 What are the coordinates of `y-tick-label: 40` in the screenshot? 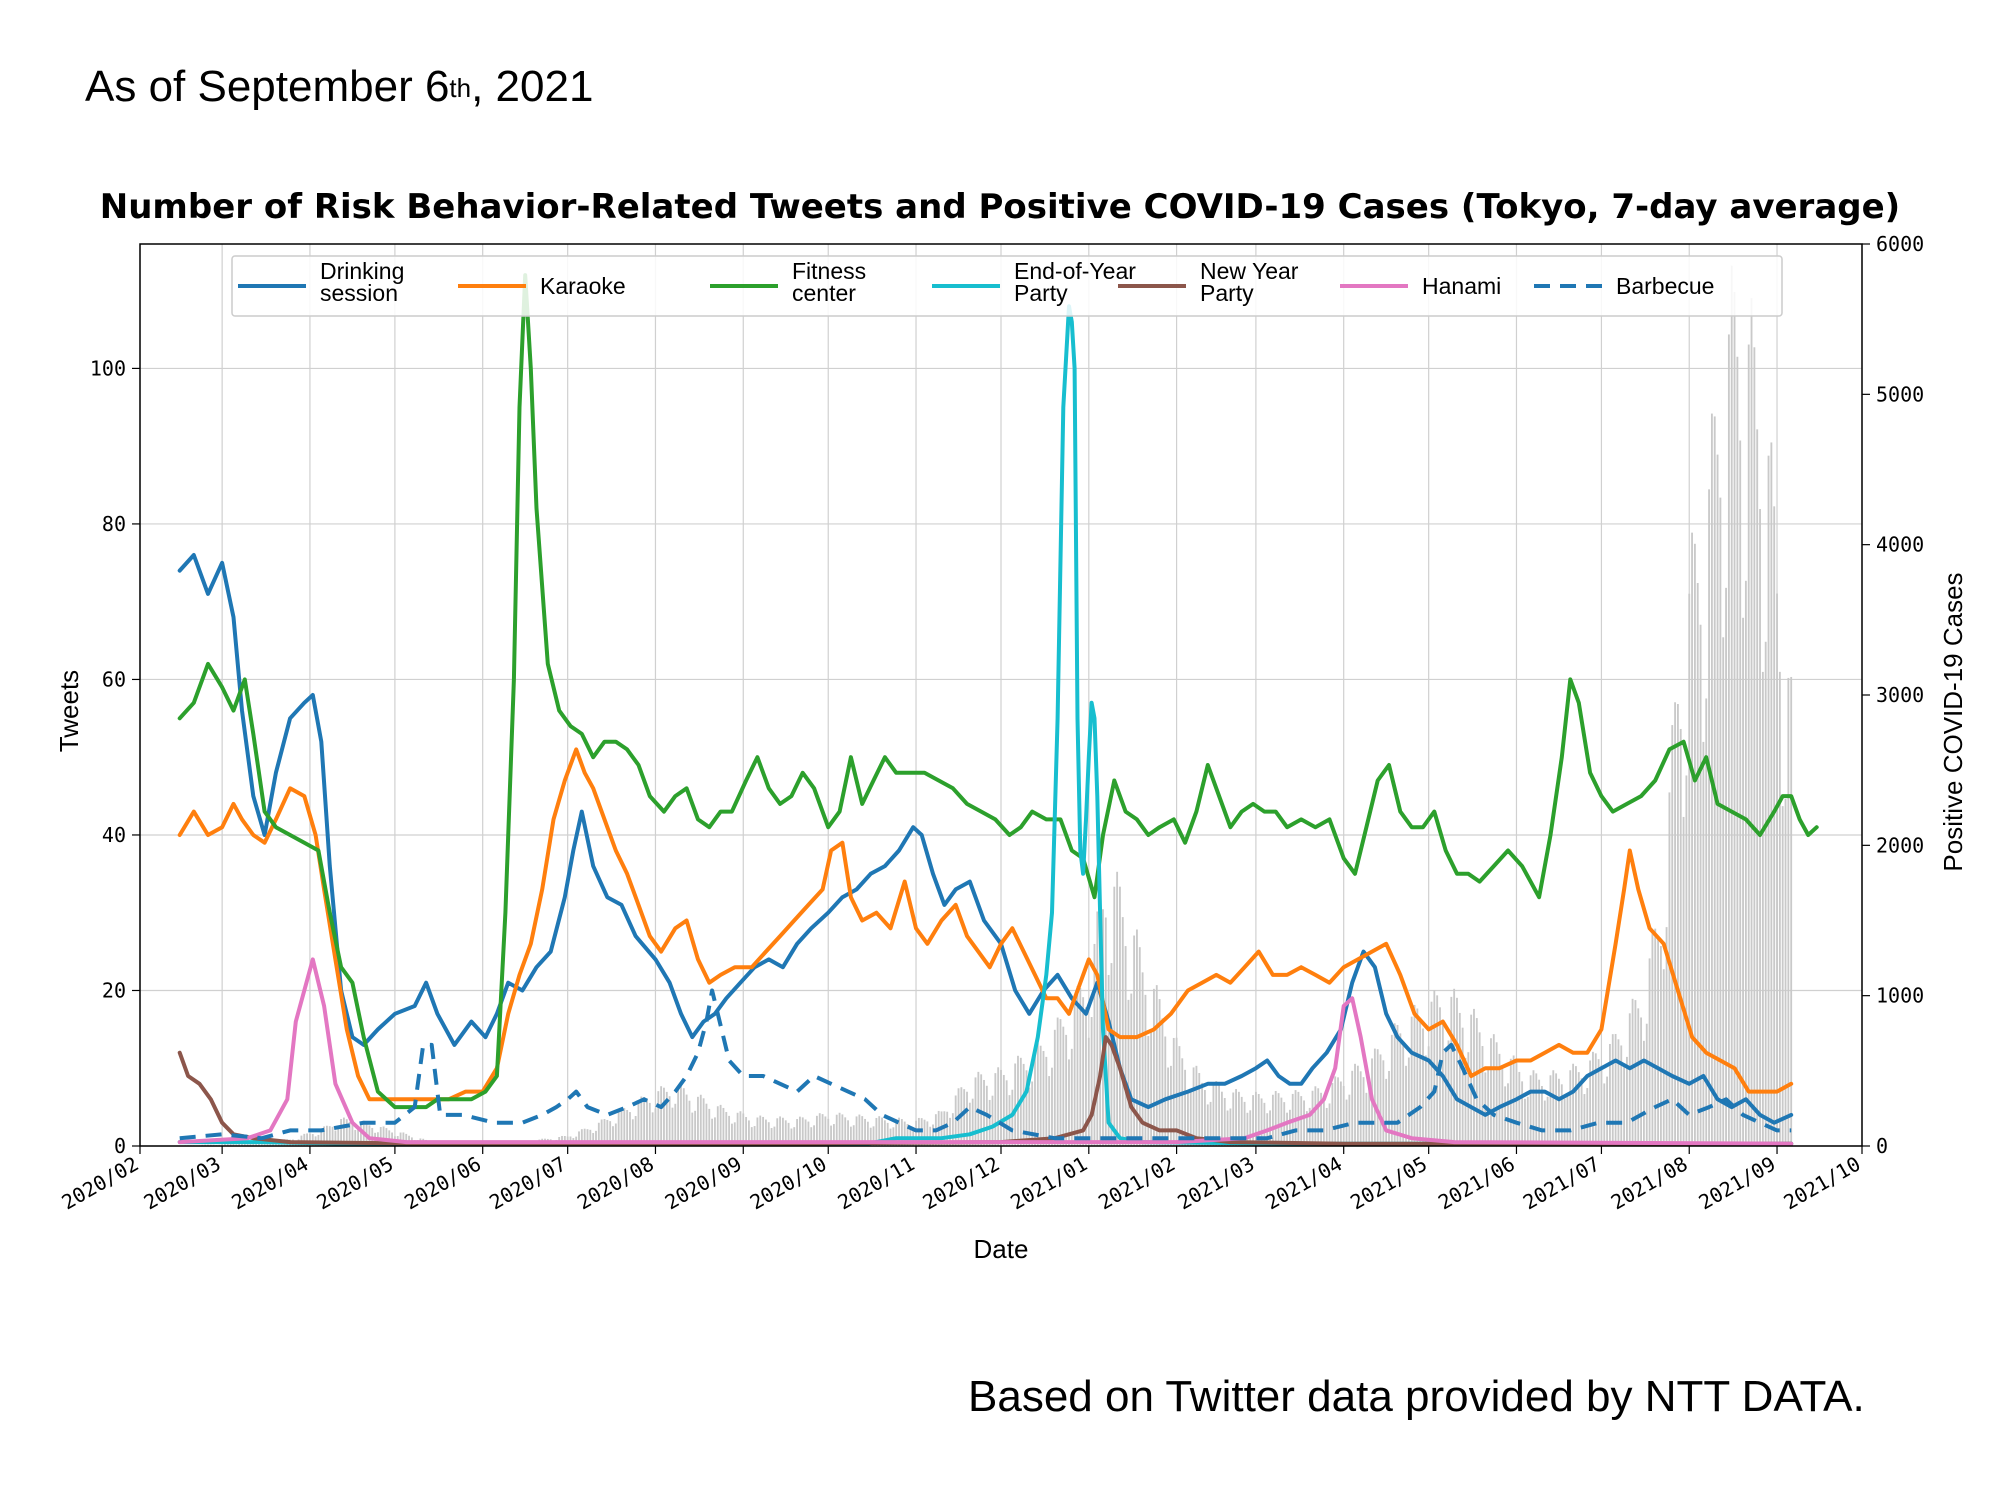 It's located at (114, 835).